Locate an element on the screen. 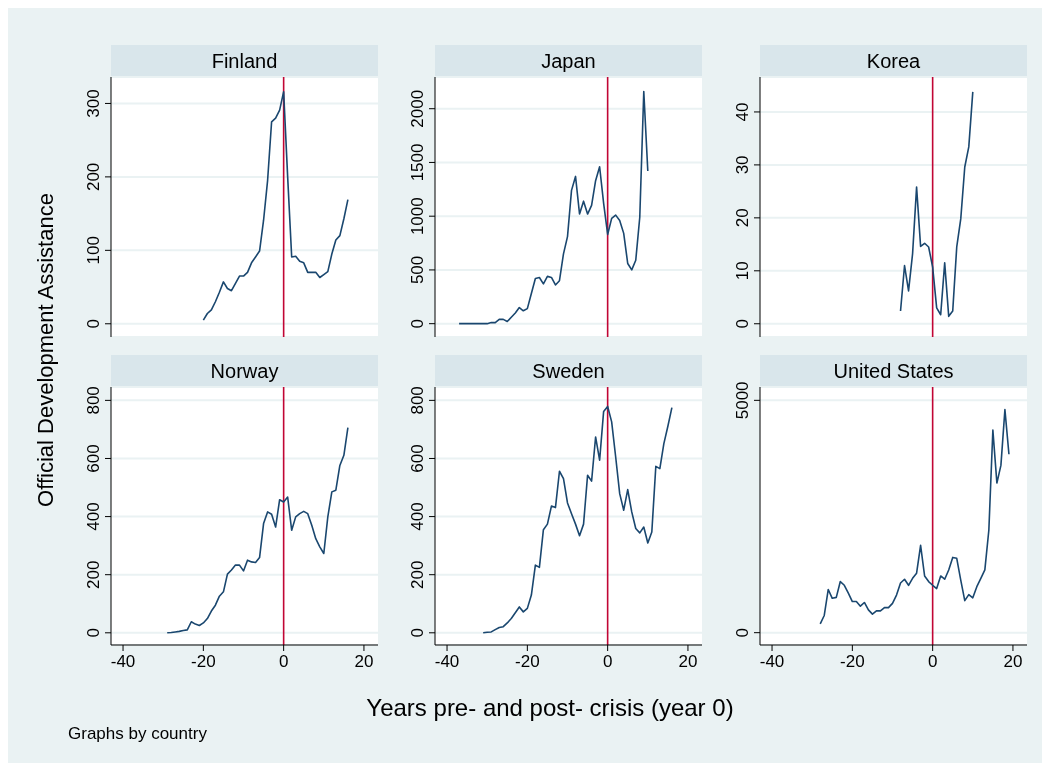 Image resolution: width=1050 pixels, height=771 pixels. chart-title: Norway is located at coordinates (244, 371).